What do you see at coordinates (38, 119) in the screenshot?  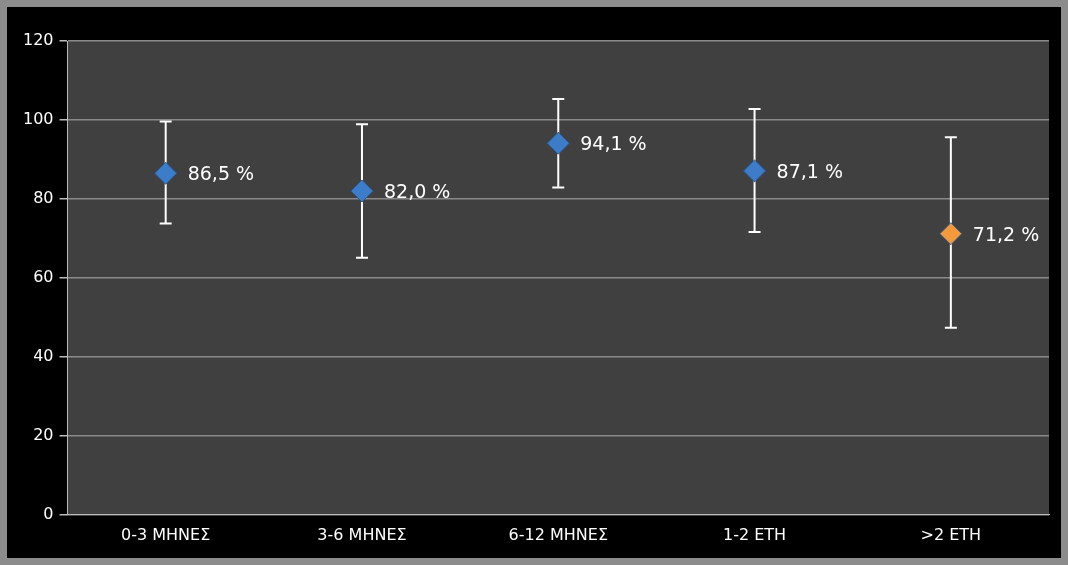 I see `y-tick-label: 100` at bounding box center [38, 119].